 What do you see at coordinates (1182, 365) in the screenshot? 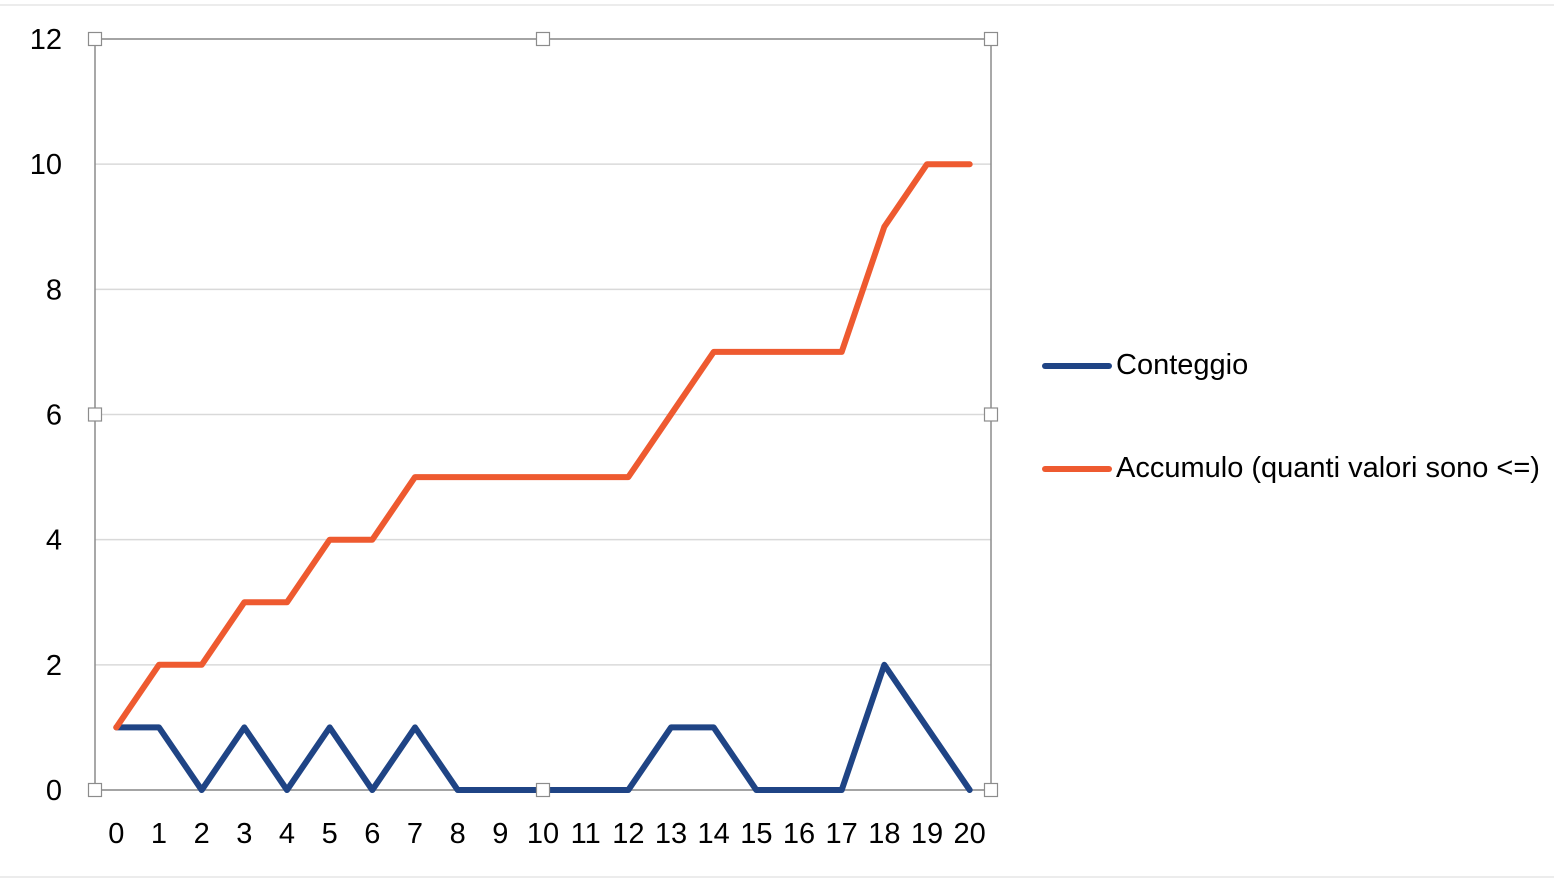
I see `legend-label-conteggio: Conteggio` at bounding box center [1182, 365].